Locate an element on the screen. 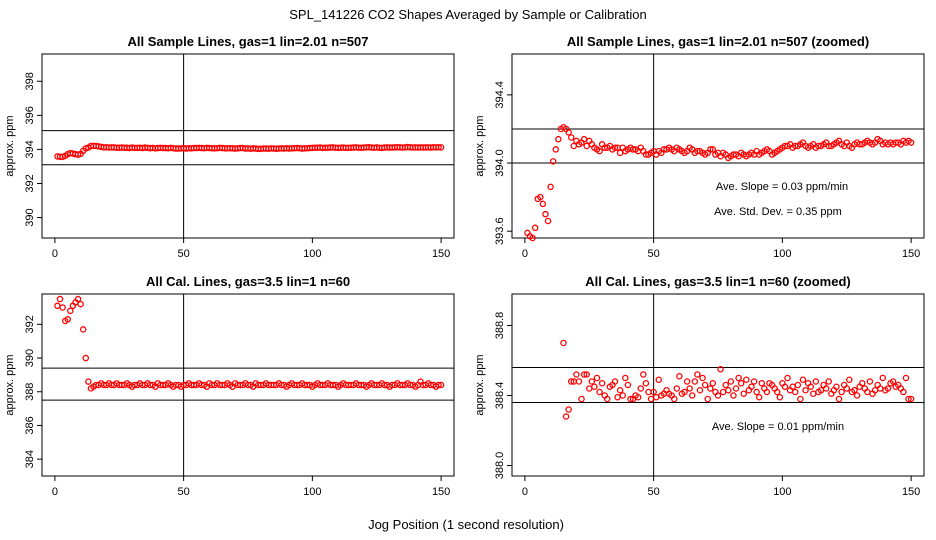  x-tick-label: 150 is located at coordinates (911, 254).